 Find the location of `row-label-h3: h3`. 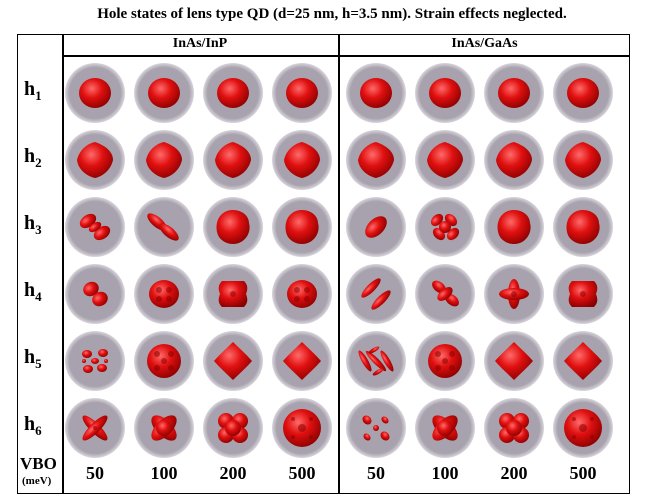

row-label-h3: h3 is located at coordinates (33, 224).